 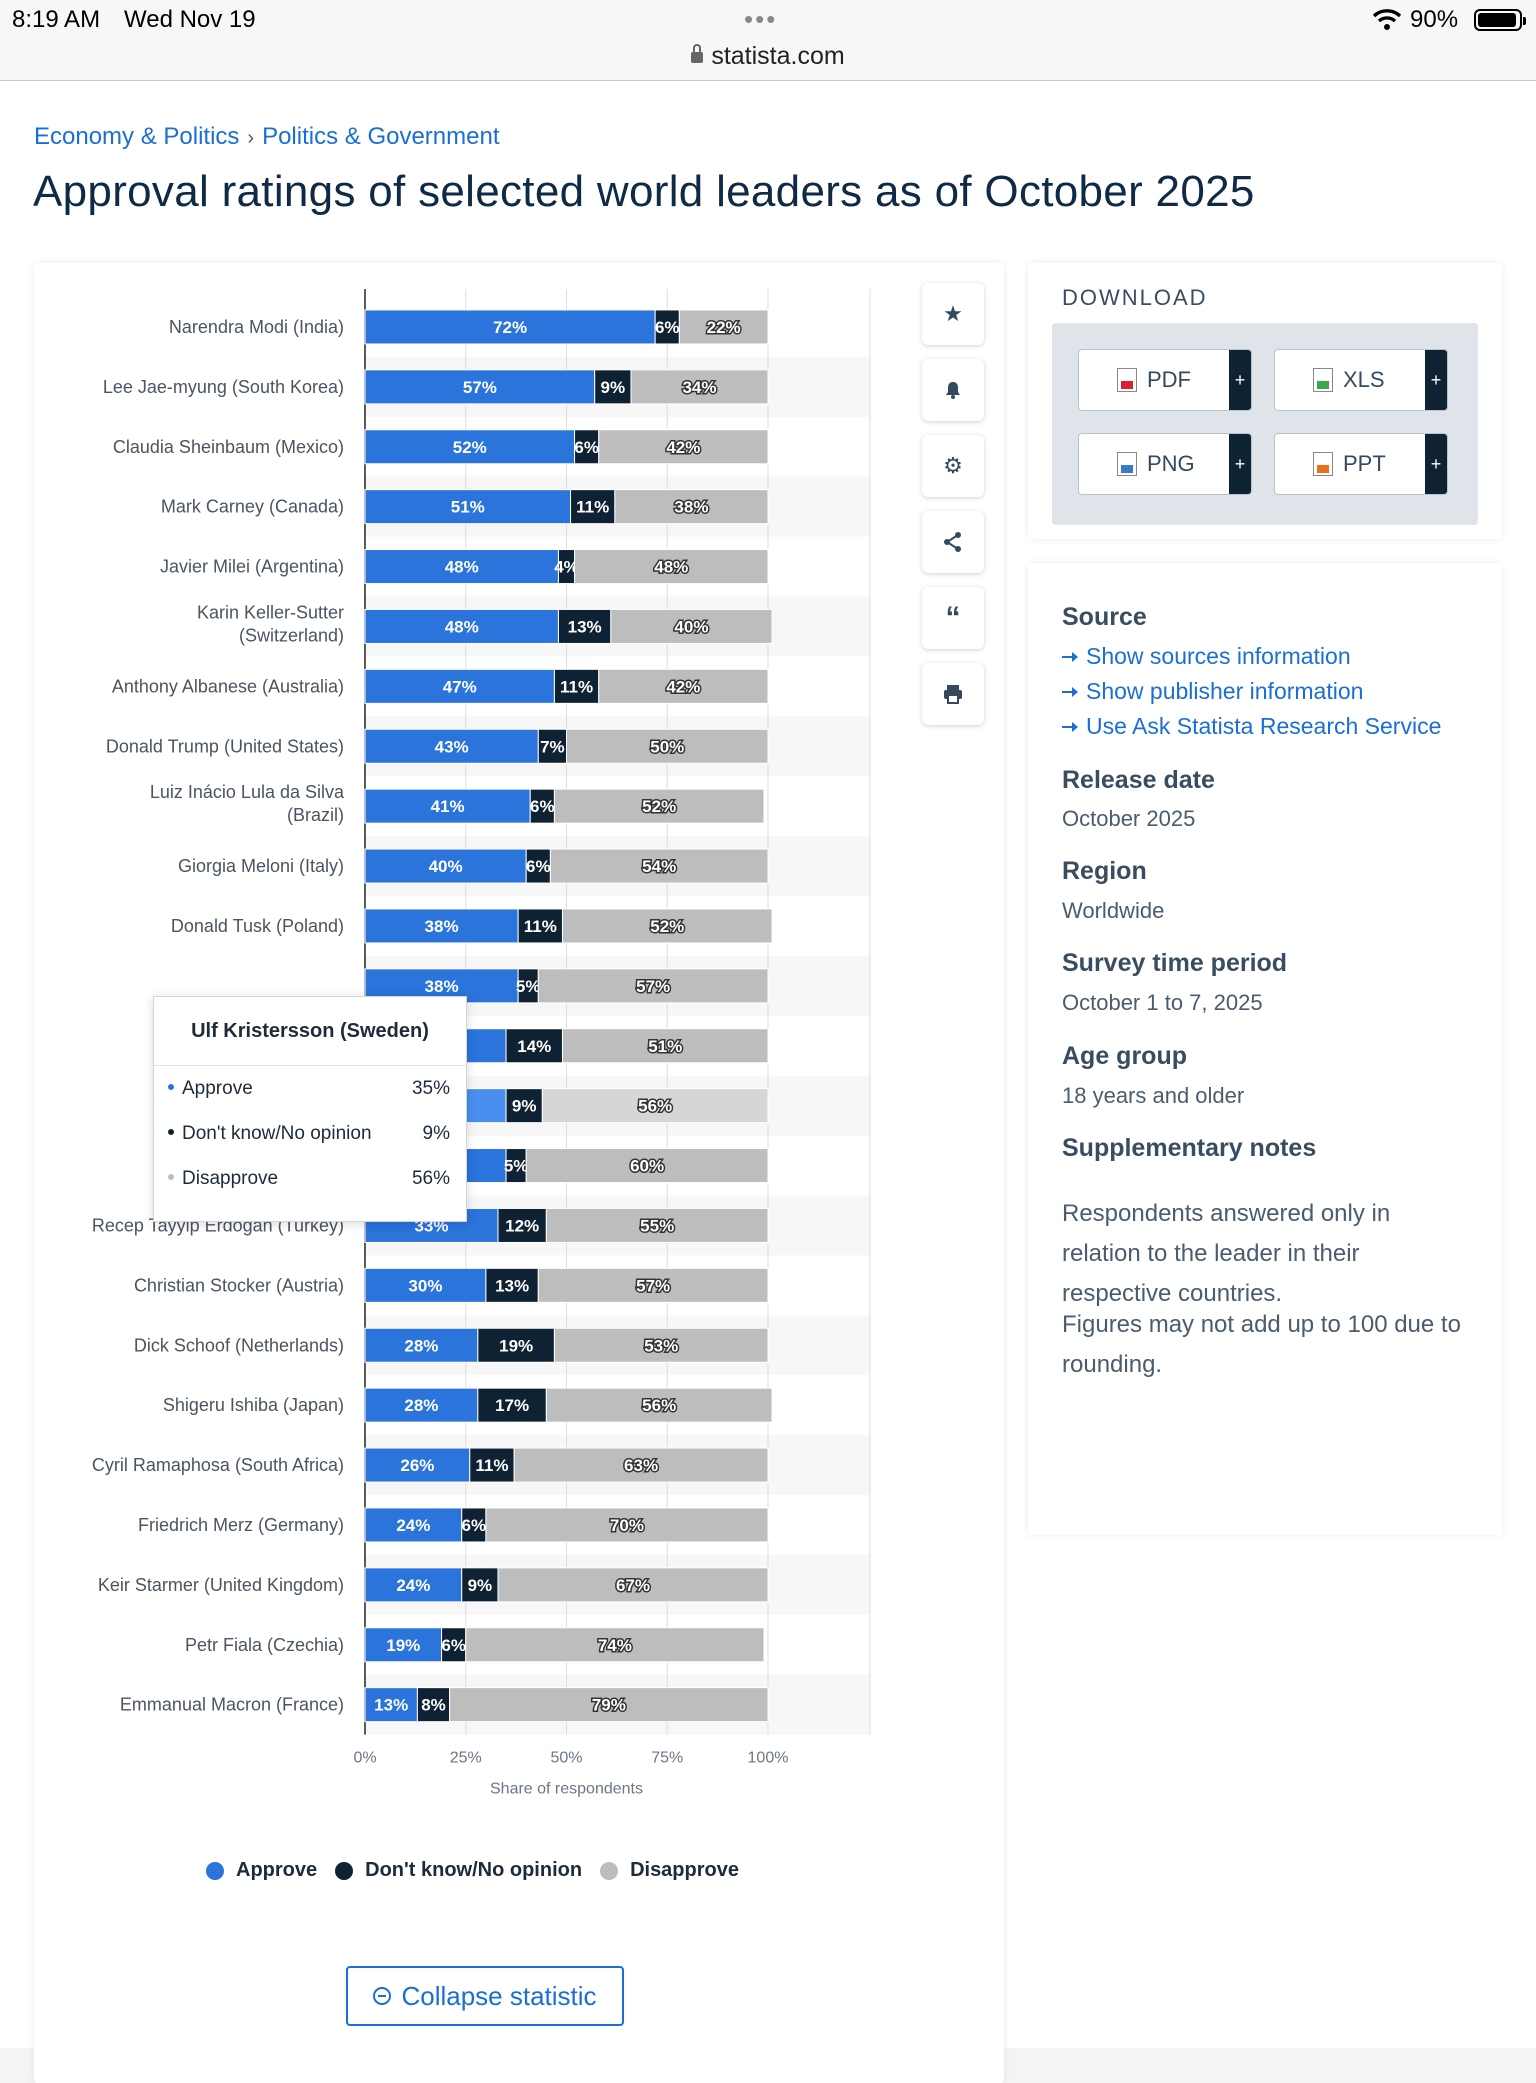 I want to click on data-label: 12%, so click(x=522, y=1225).